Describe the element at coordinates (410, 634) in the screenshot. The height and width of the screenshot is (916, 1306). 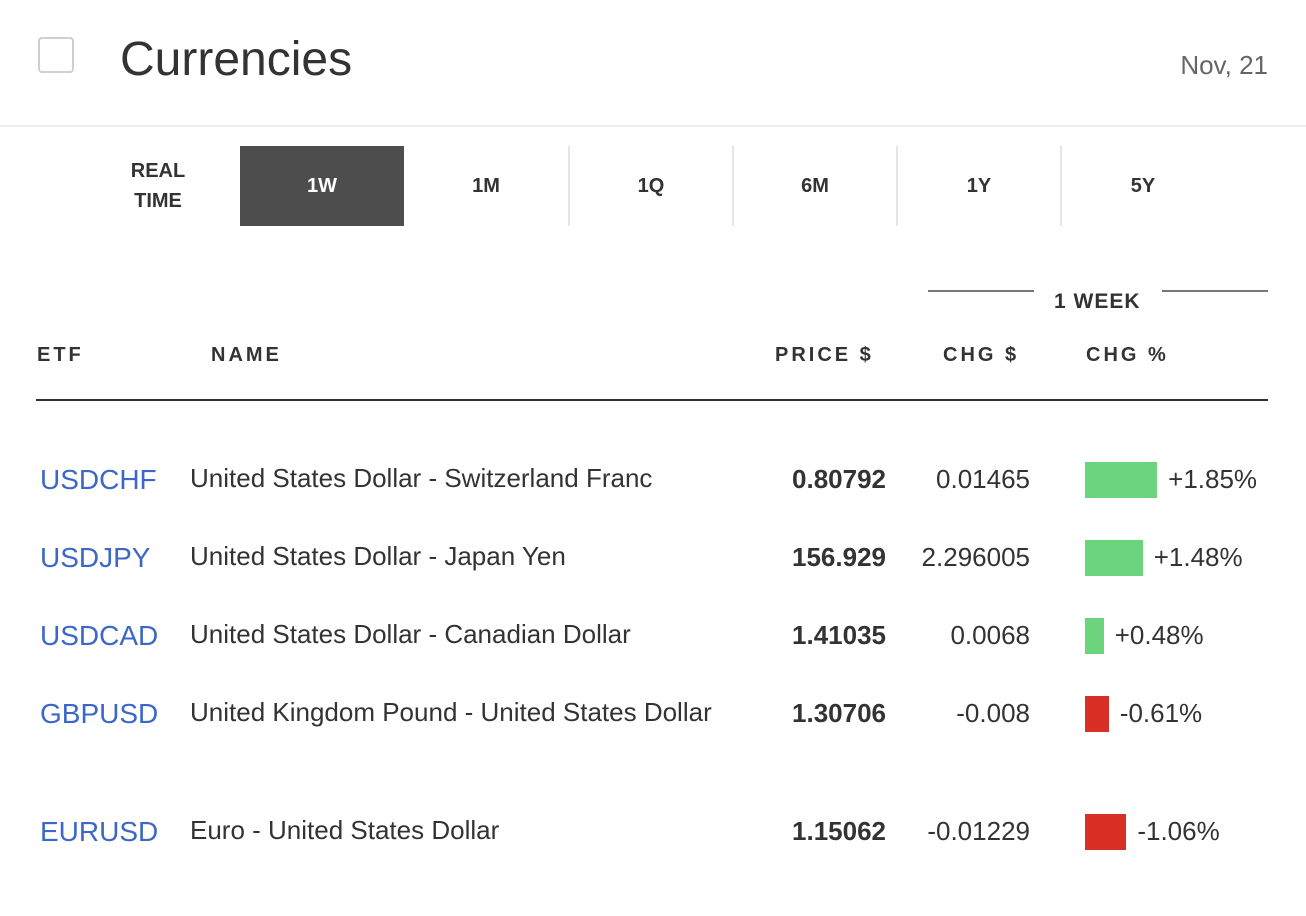
I see `currency-name: United States Dollar - Canadian Dollar` at that location.